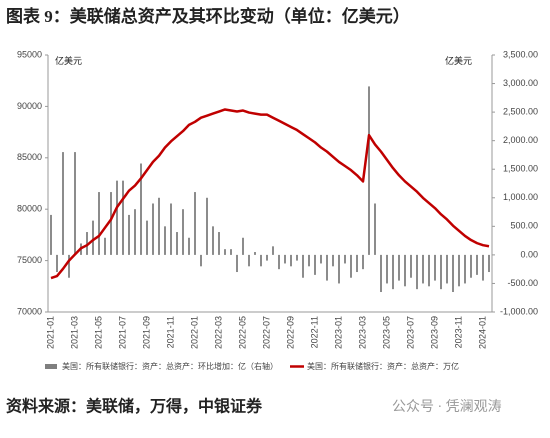 This screenshot has width=550, height=438. What do you see at coordinates (29, 157) in the screenshot?
I see `y-tick-label: 85000` at bounding box center [29, 157].